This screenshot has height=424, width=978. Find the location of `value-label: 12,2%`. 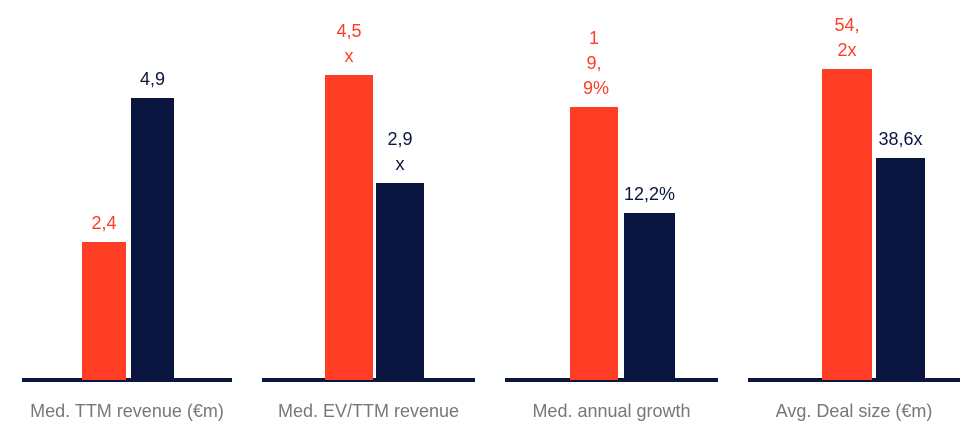

value-label: 12,2% is located at coordinates (649, 193).